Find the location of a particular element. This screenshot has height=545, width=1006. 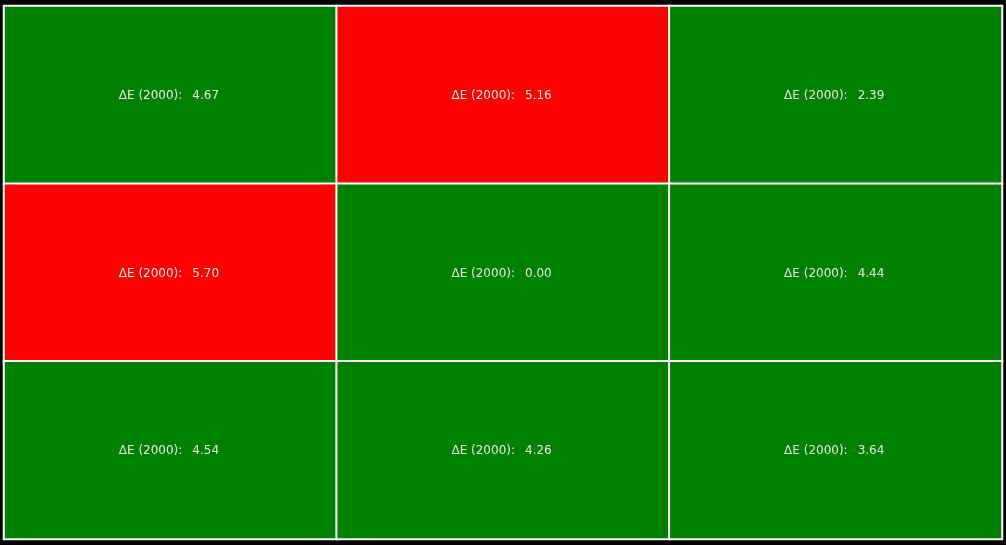

data-label: 4.44 is located at coordinates (871, 272).